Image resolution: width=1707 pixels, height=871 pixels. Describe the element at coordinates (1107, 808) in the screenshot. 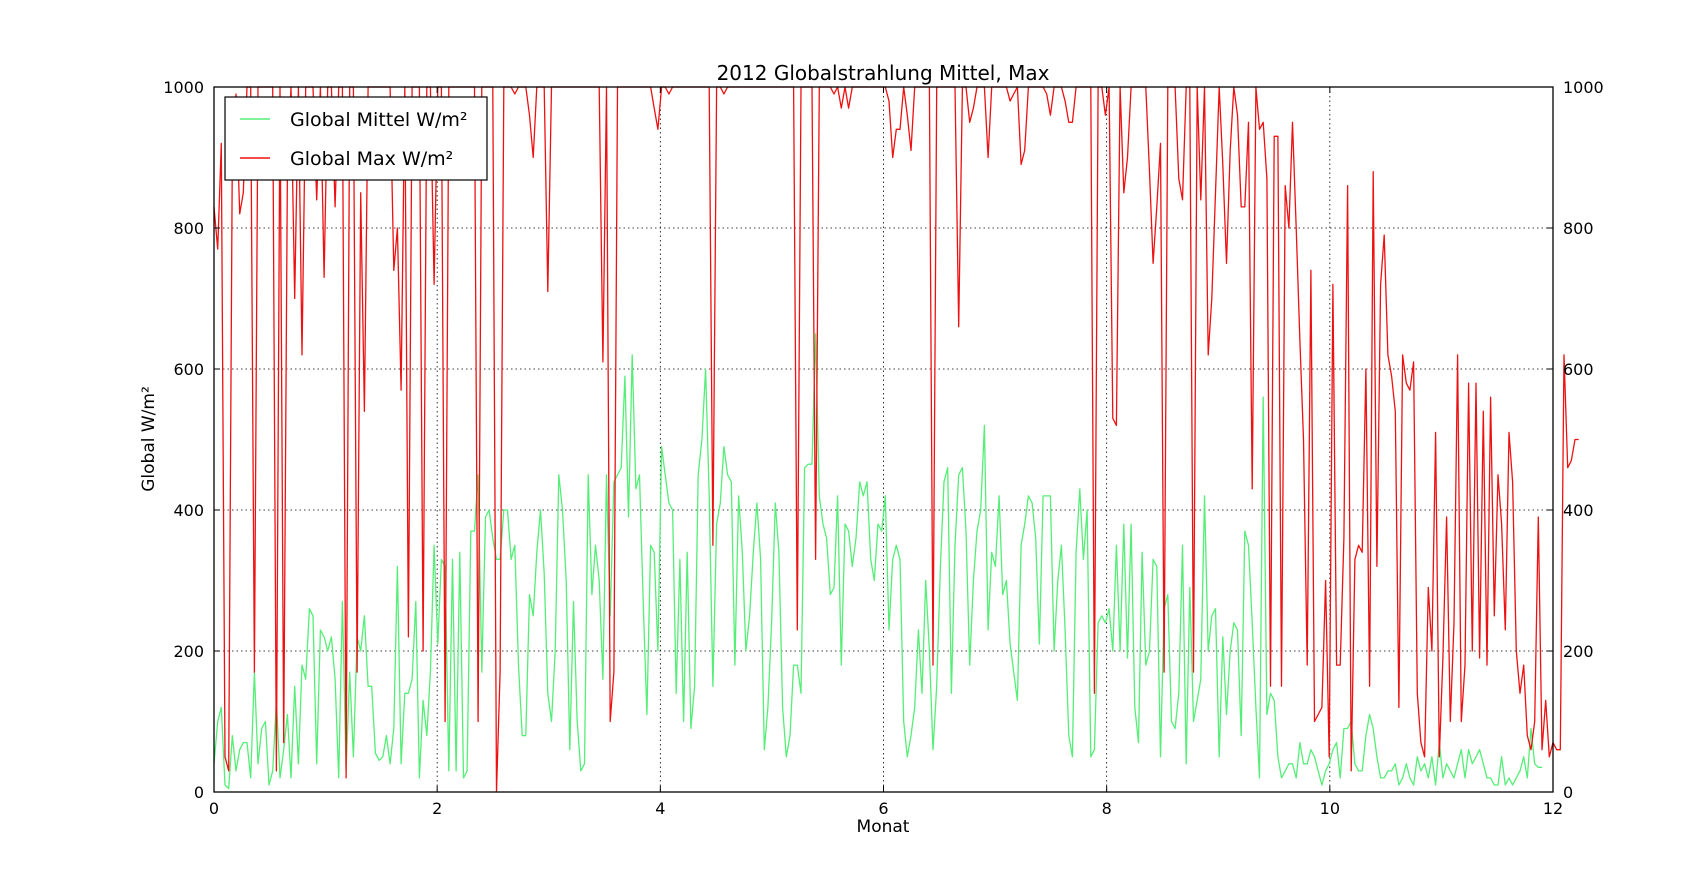

I see `x-tick-label: 8` at that location.